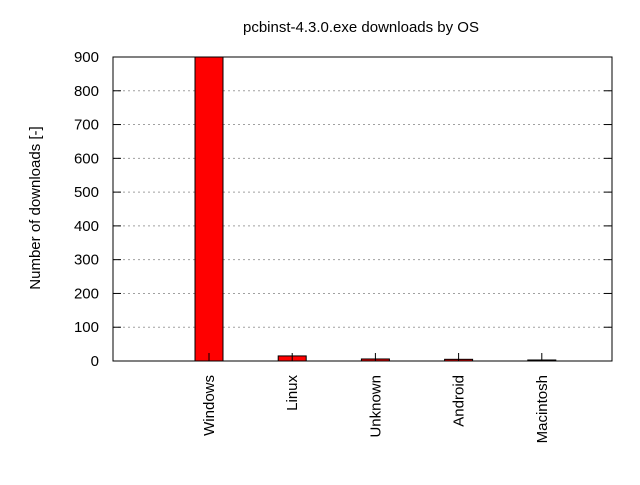 Image resolution: width=640 pixels, height=485 pixels. What do you see at coordinates (542, 409) in the screenshot?
I see `x-tick-label-macintosh: Macintosh` at bounding box center [542, 409].